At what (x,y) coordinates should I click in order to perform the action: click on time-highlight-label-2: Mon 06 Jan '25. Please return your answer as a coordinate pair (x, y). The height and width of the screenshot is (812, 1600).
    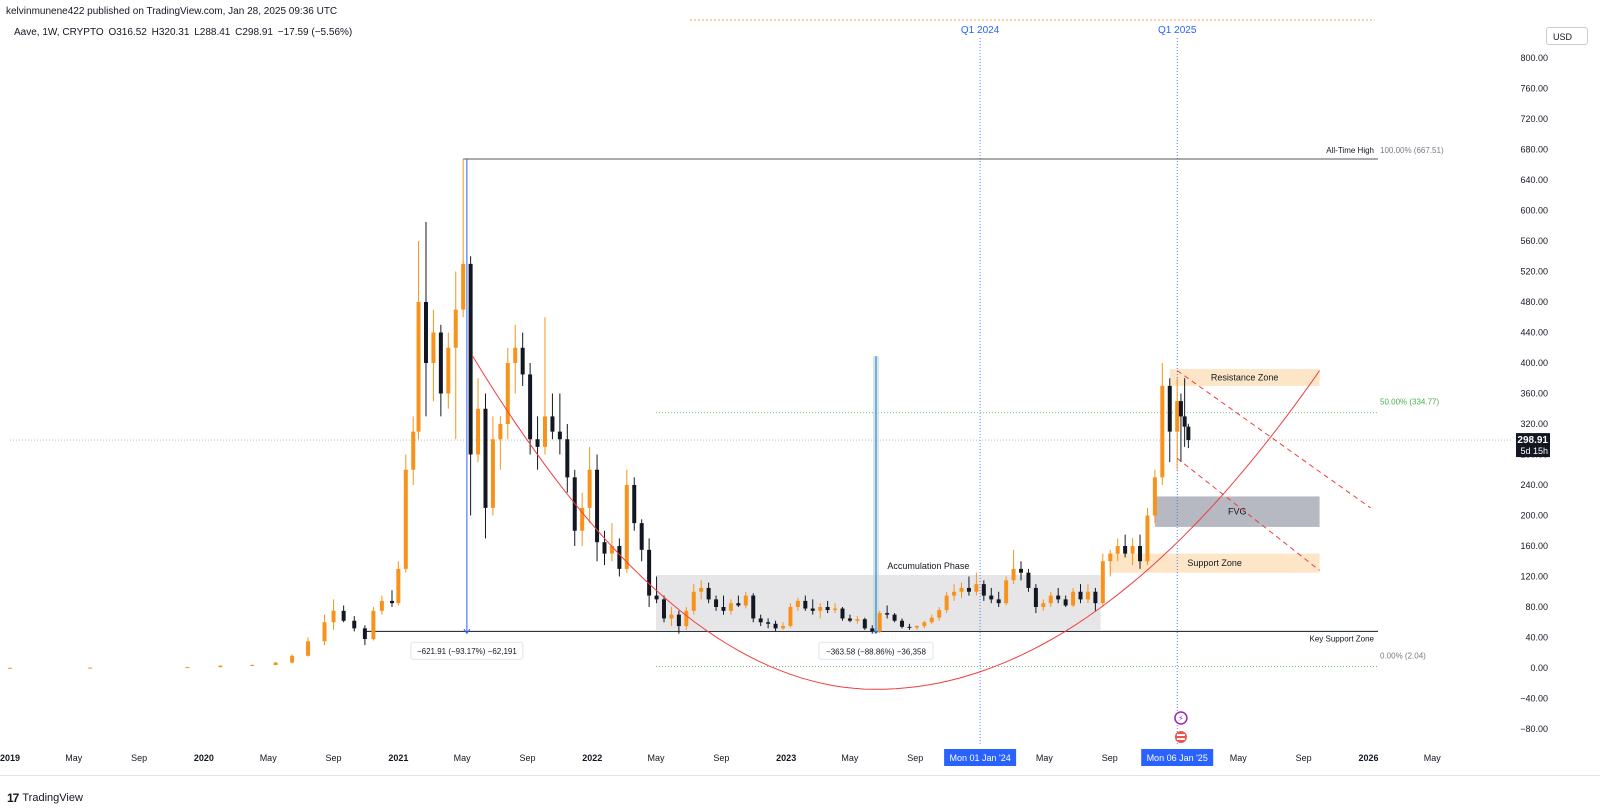
    Looking at the image, I should click on (1177, 758).